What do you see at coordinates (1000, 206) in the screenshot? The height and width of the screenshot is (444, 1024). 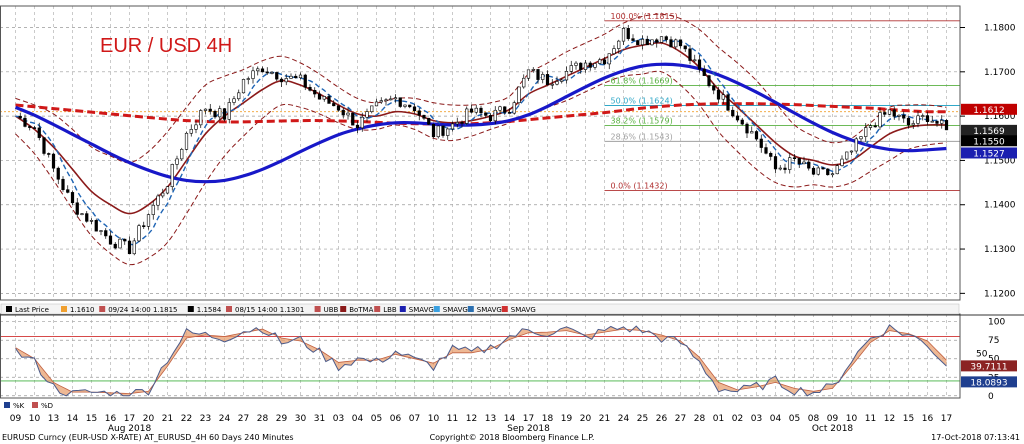 I see `price-tick-label: 1.1400` at bounding box center [1000, 206].